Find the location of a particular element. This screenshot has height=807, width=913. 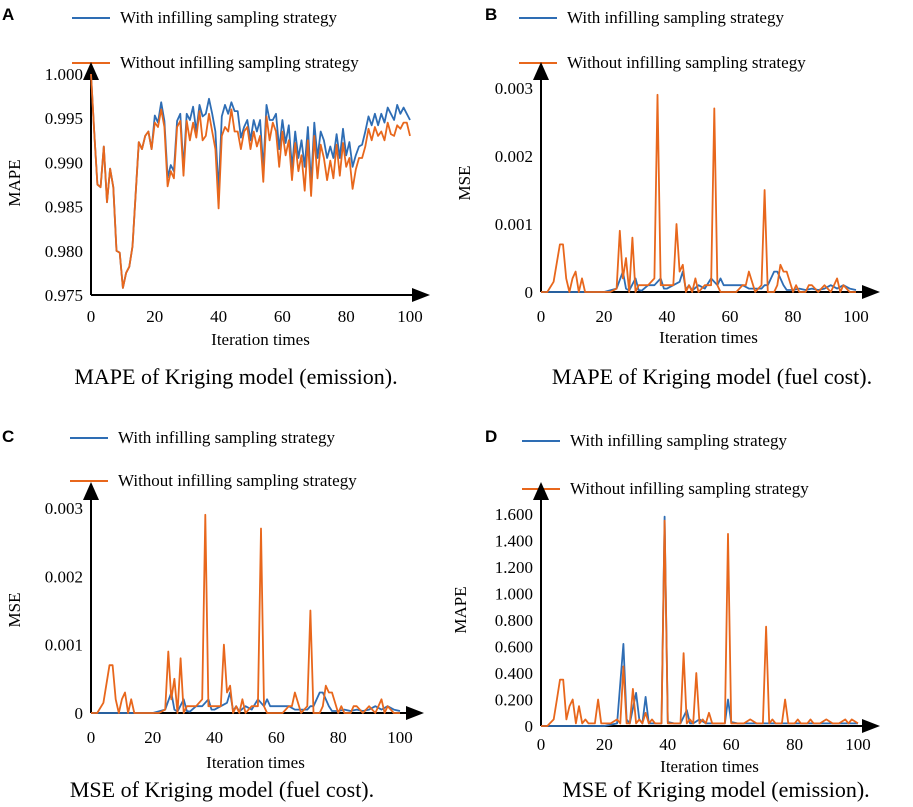

panel-caption: MSE of Kriging model (fuel cost). is located at coordinates (222, 789).